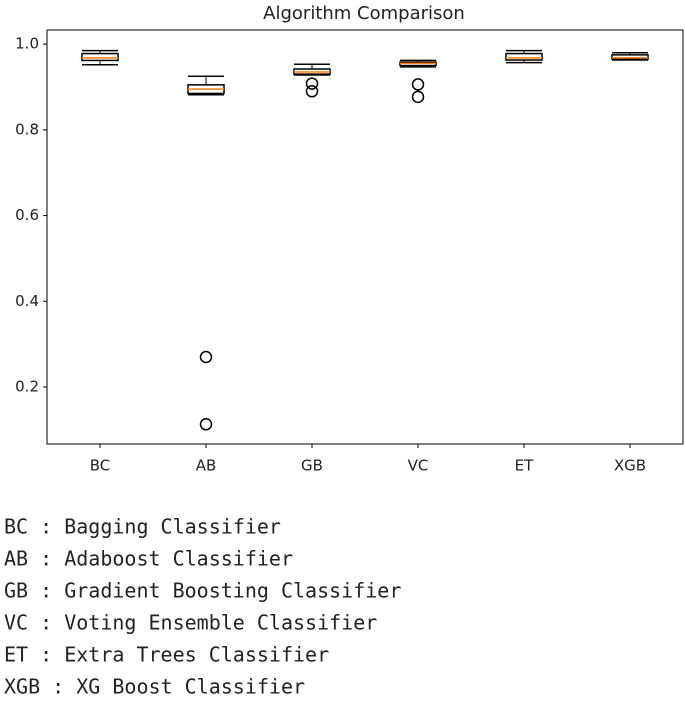 This screenshot has width=685, height=705. Describe the element at coordinates (27, 215) in the screenshot. I see `y-tick-label: 0.6` at that location.